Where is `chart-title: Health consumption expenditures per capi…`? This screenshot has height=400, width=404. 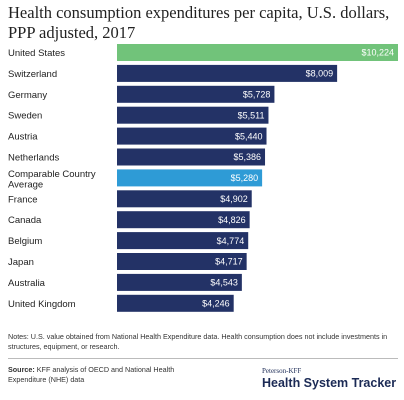 chart-title: Health consumption expenditures per capi… is located at coordinates (199, 22).